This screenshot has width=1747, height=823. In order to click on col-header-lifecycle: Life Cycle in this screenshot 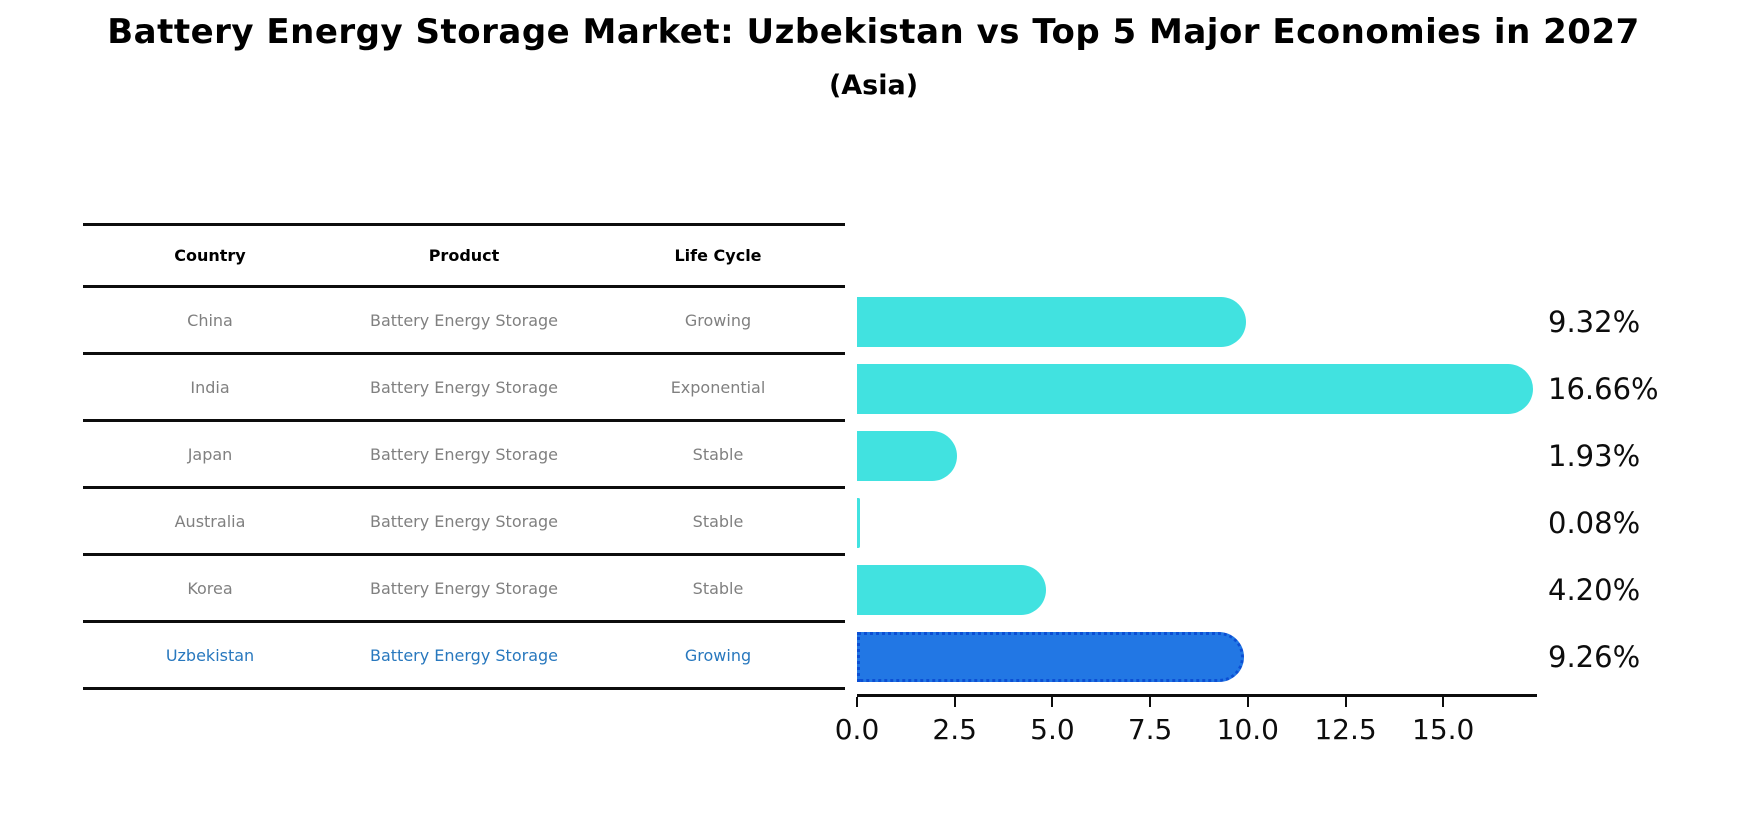, I will do `click(718, 255)`.